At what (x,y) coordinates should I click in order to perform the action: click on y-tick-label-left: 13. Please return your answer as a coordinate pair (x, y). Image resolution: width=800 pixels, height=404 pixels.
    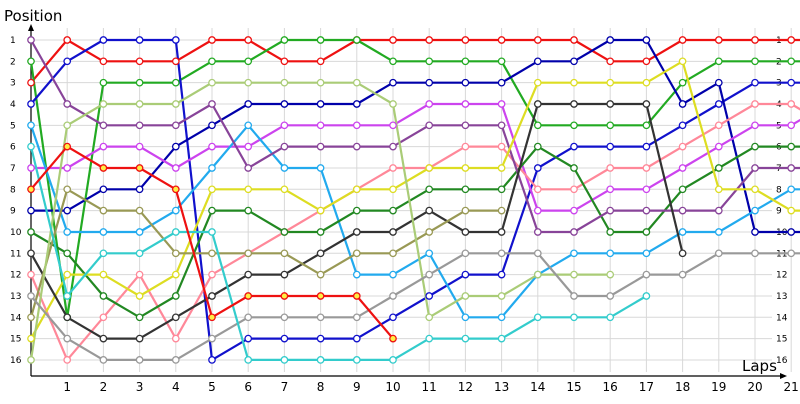
    Looking at the image, I should click on (15, 297).